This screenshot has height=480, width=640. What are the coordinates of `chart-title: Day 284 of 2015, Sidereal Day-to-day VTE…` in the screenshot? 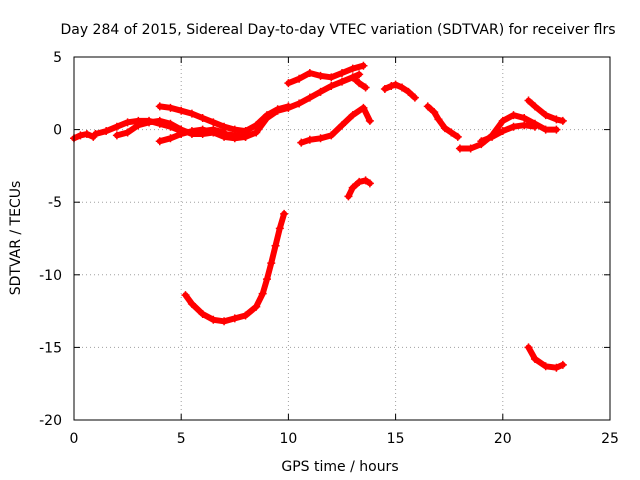 It's located at (337, 30).